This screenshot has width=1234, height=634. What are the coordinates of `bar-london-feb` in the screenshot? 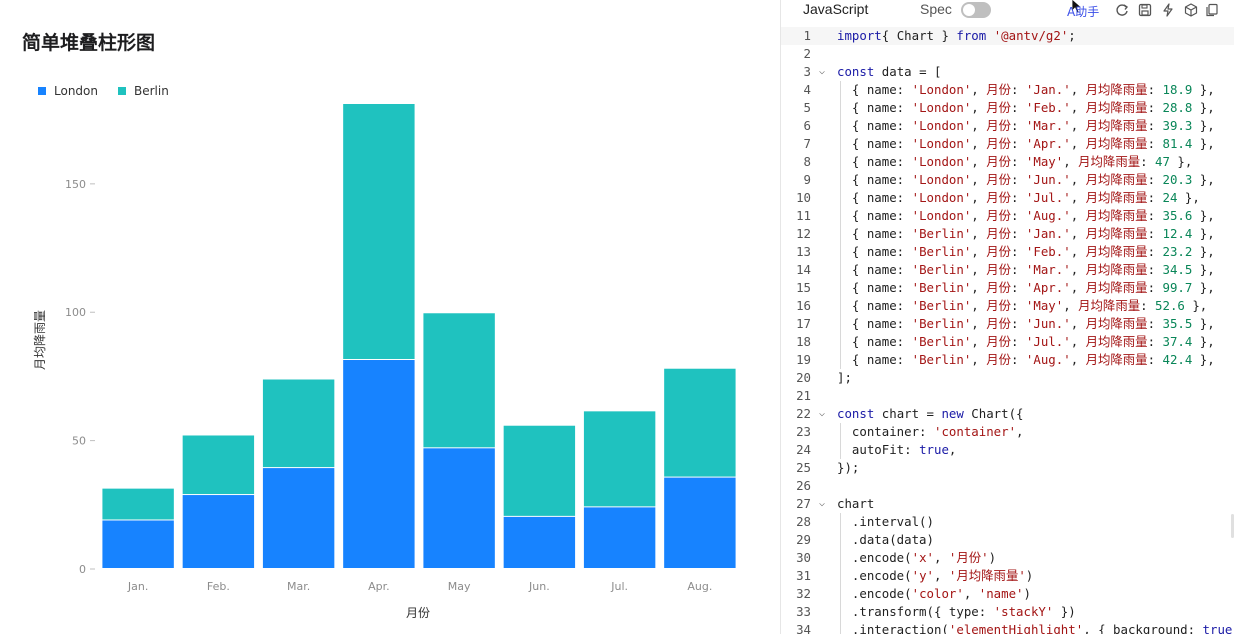 It's located at (218, 531).